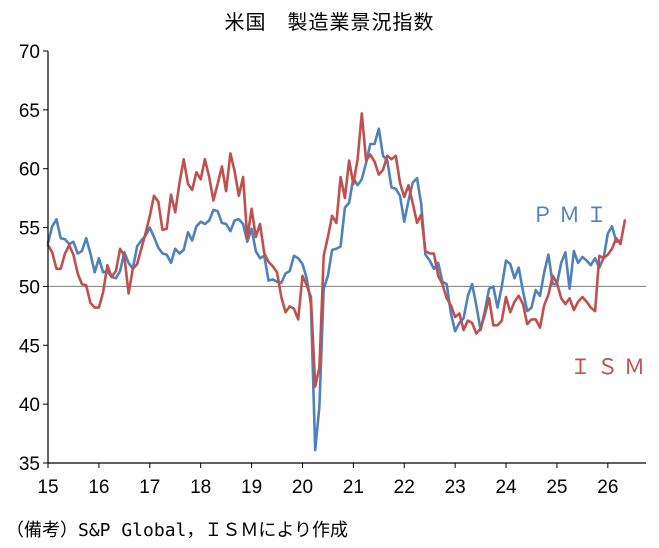 This screenshot has height=548, width=659. What do you see at coordinates (29, 170) in the screenshot?
I see `y-tick-label: 60` at bounding box center [29, 170].